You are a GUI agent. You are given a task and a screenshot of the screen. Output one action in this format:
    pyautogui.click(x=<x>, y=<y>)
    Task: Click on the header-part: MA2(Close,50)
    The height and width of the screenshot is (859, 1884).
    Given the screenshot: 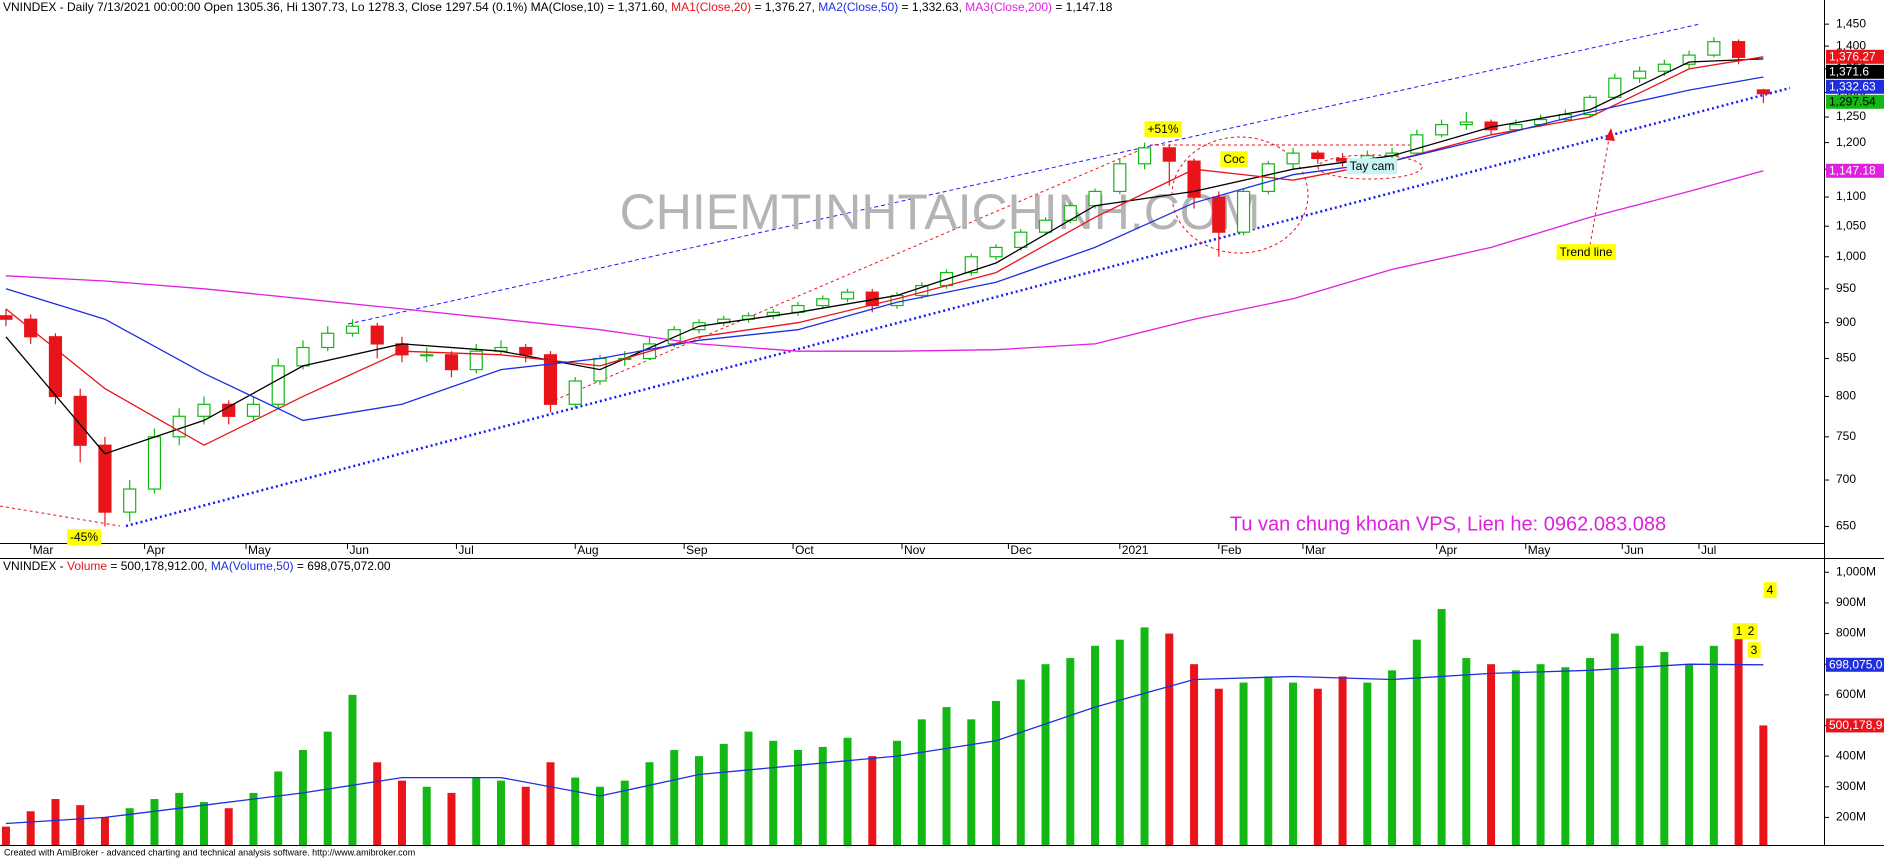 What is the action you would take?
    pyautogui.click(x=858, y=7)
    